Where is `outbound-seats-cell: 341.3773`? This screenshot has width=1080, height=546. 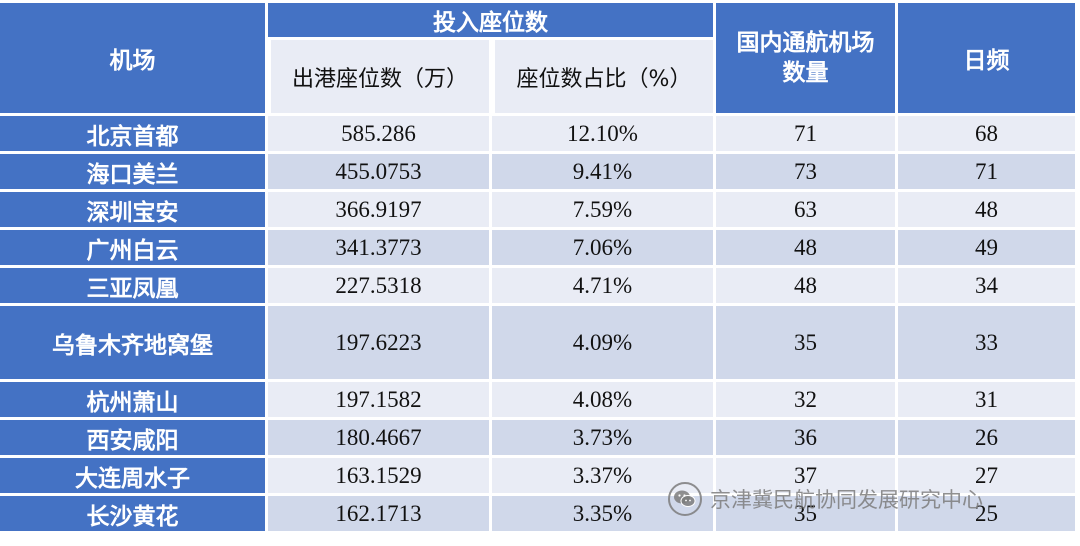 outbound-seats-cell: 341.3773 is located at coordinates (380, 249).